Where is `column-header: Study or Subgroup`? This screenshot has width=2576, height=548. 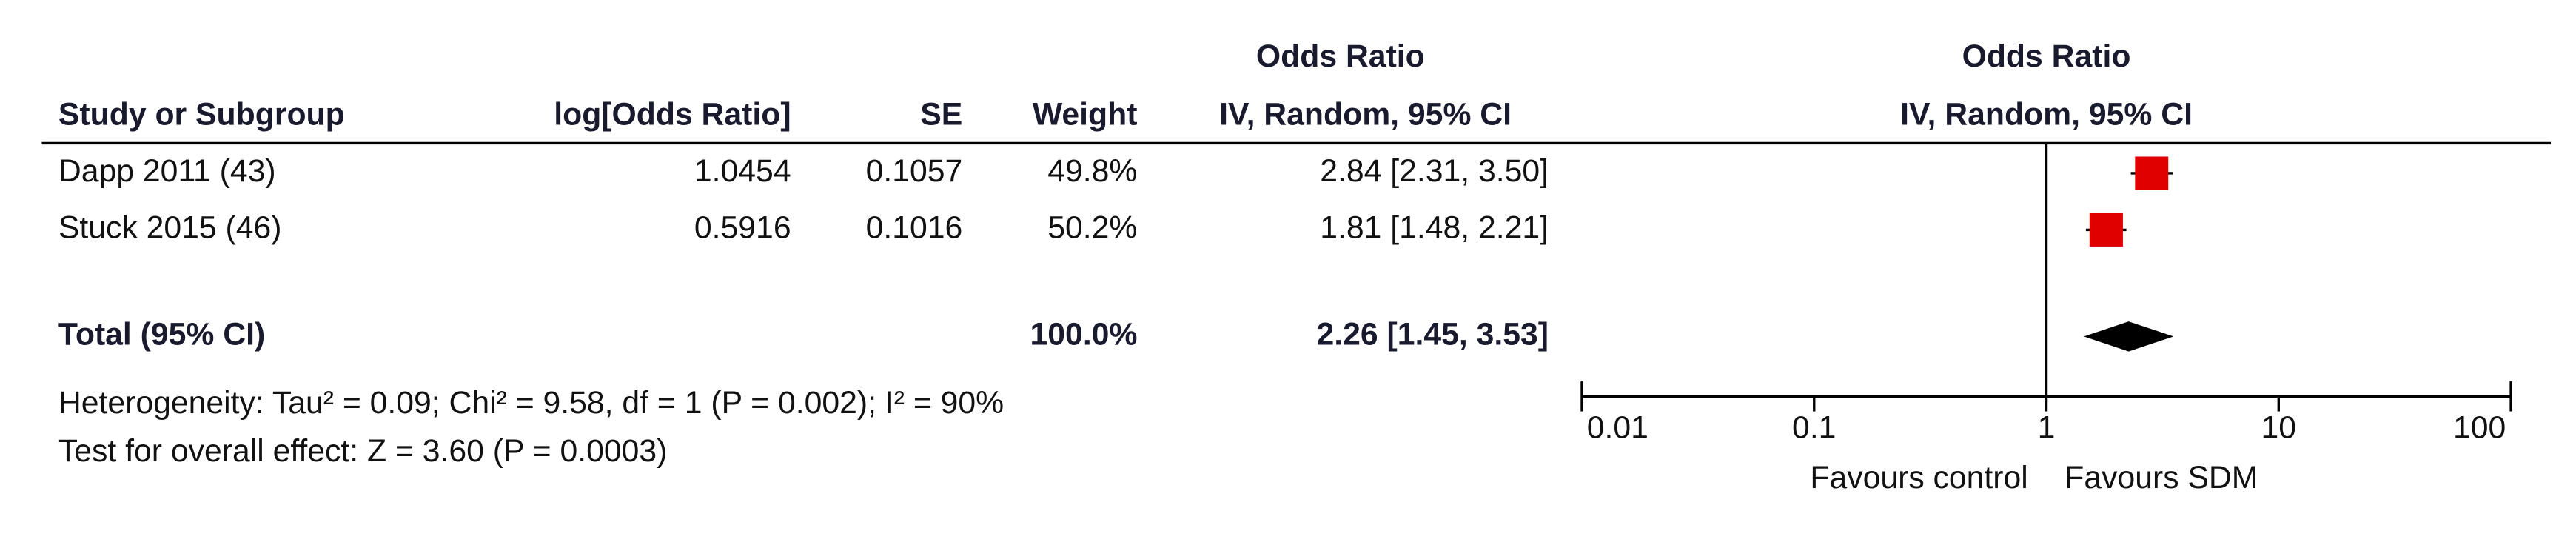
column-header: Study or Subgroup is located at coordinates (201, 115).